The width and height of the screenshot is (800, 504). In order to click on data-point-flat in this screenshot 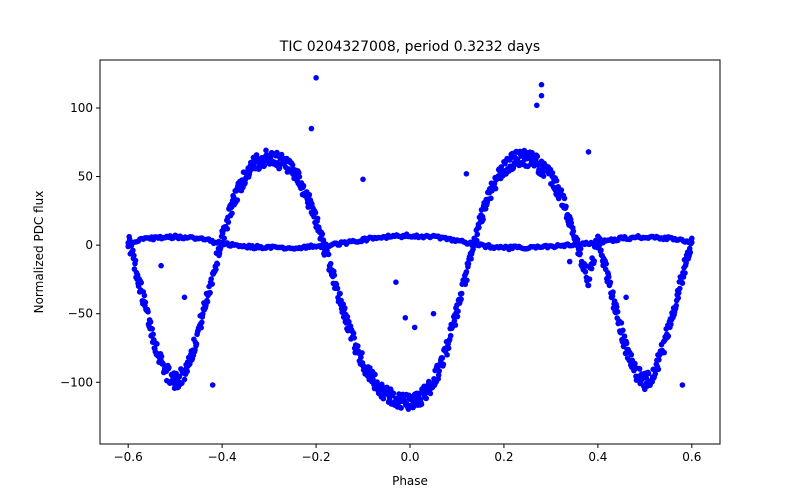, I will do `click(692, 242)`.